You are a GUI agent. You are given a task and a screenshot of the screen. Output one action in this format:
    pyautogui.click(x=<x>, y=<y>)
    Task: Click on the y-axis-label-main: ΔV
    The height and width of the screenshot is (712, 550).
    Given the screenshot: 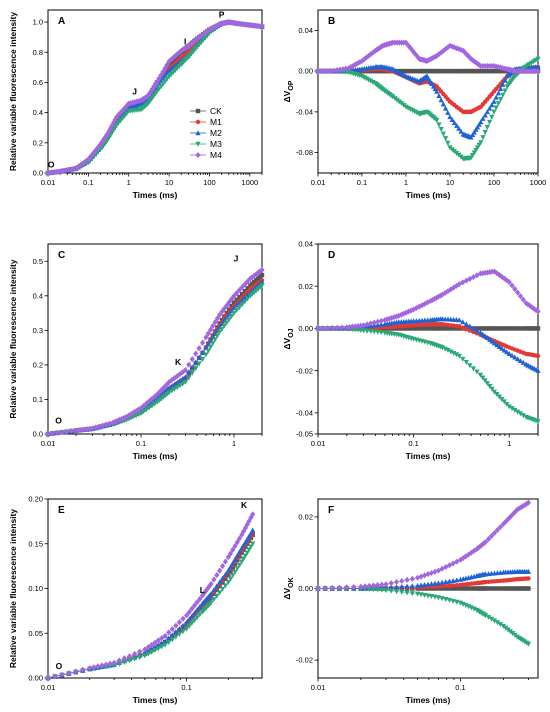 What is the action you would take?
    pyautogui.click(x=287, y=96)
    